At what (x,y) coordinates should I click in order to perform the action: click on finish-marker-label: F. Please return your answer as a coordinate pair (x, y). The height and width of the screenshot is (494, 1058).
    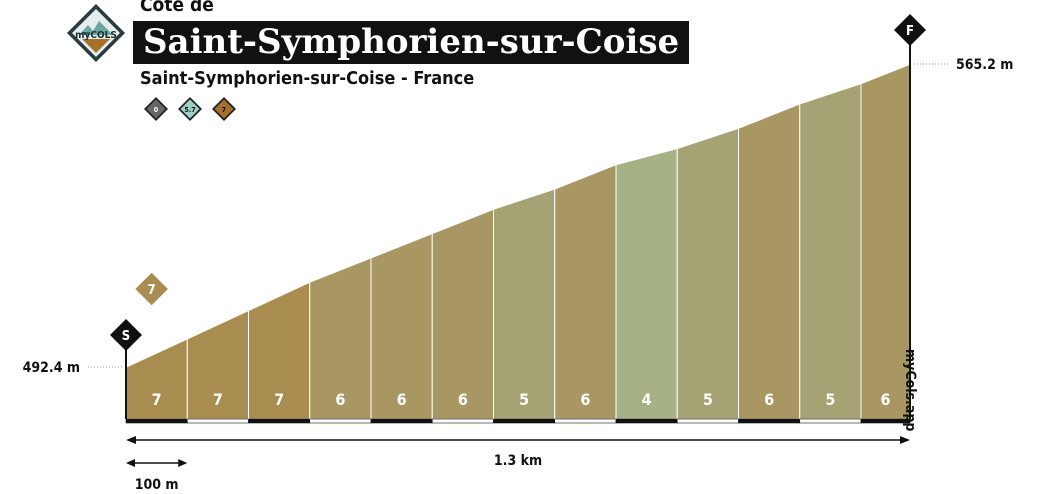
    Looking at the image, I should click on (910, 31).